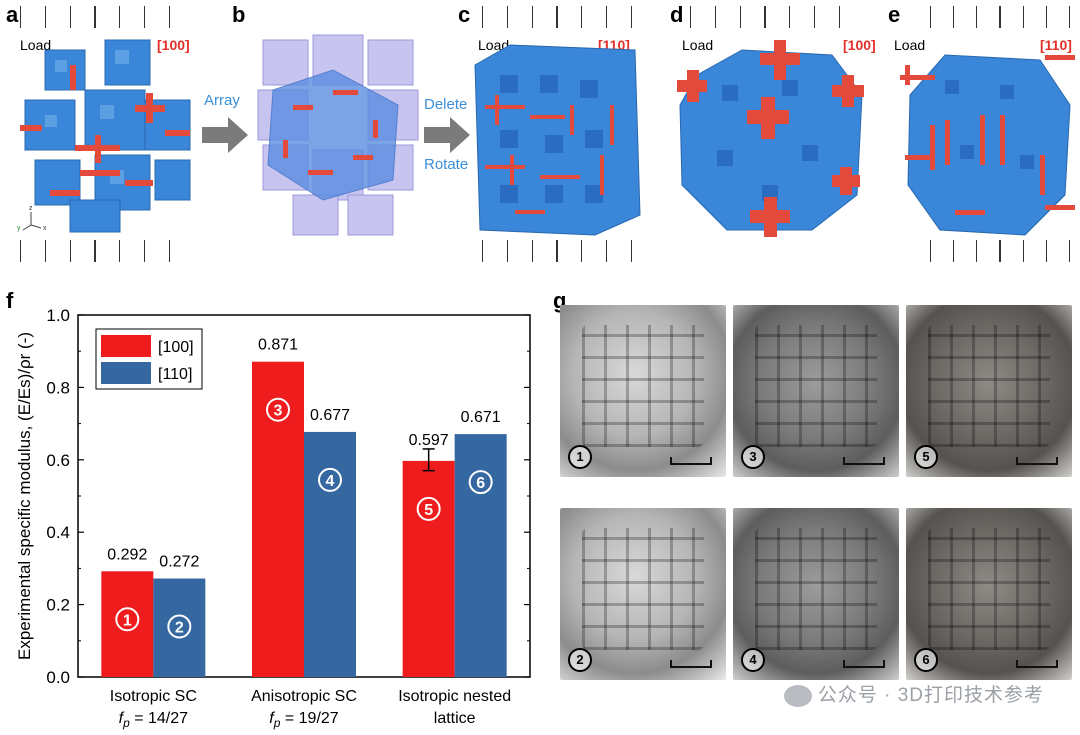 Image resolution: width=1080 pixels, height=735 pixels. Describe the element at coordinates (1056, 45) in the screenshot. I see `direction-label-e: [110]` at that location.